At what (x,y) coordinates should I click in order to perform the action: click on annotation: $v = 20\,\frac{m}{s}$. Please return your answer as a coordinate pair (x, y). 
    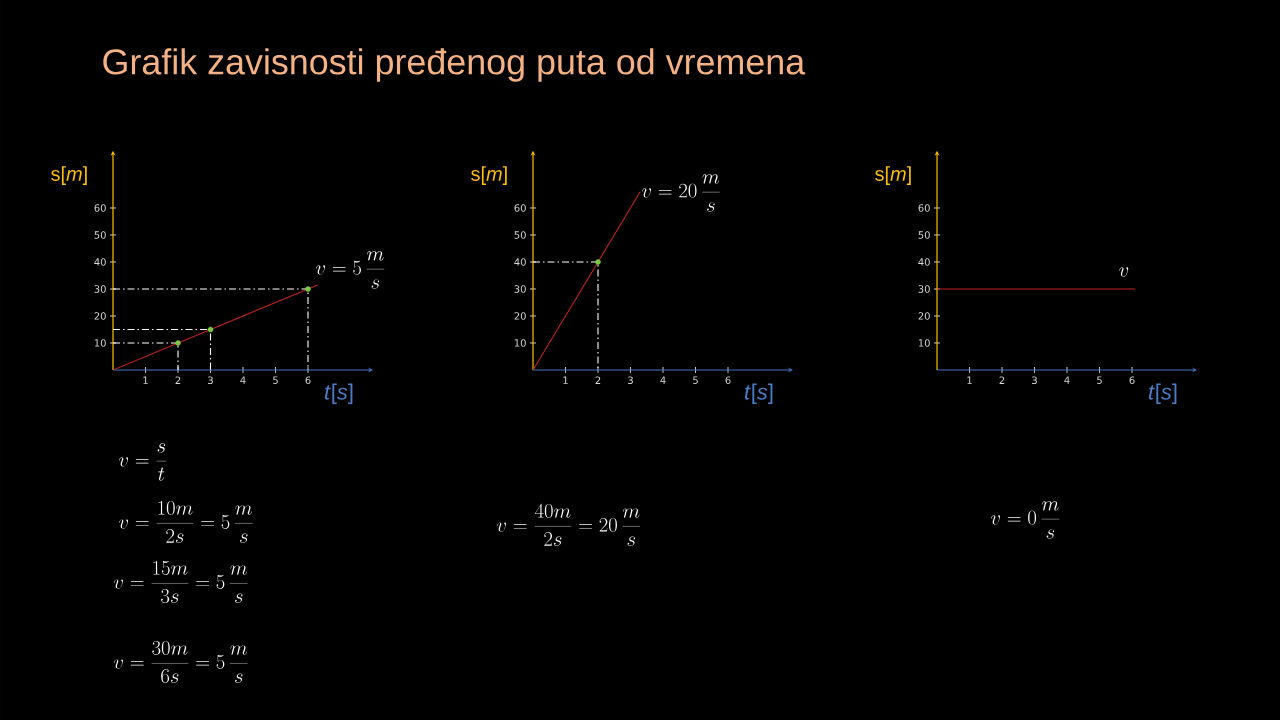
    Looking at the image, I should click on (681, 193).